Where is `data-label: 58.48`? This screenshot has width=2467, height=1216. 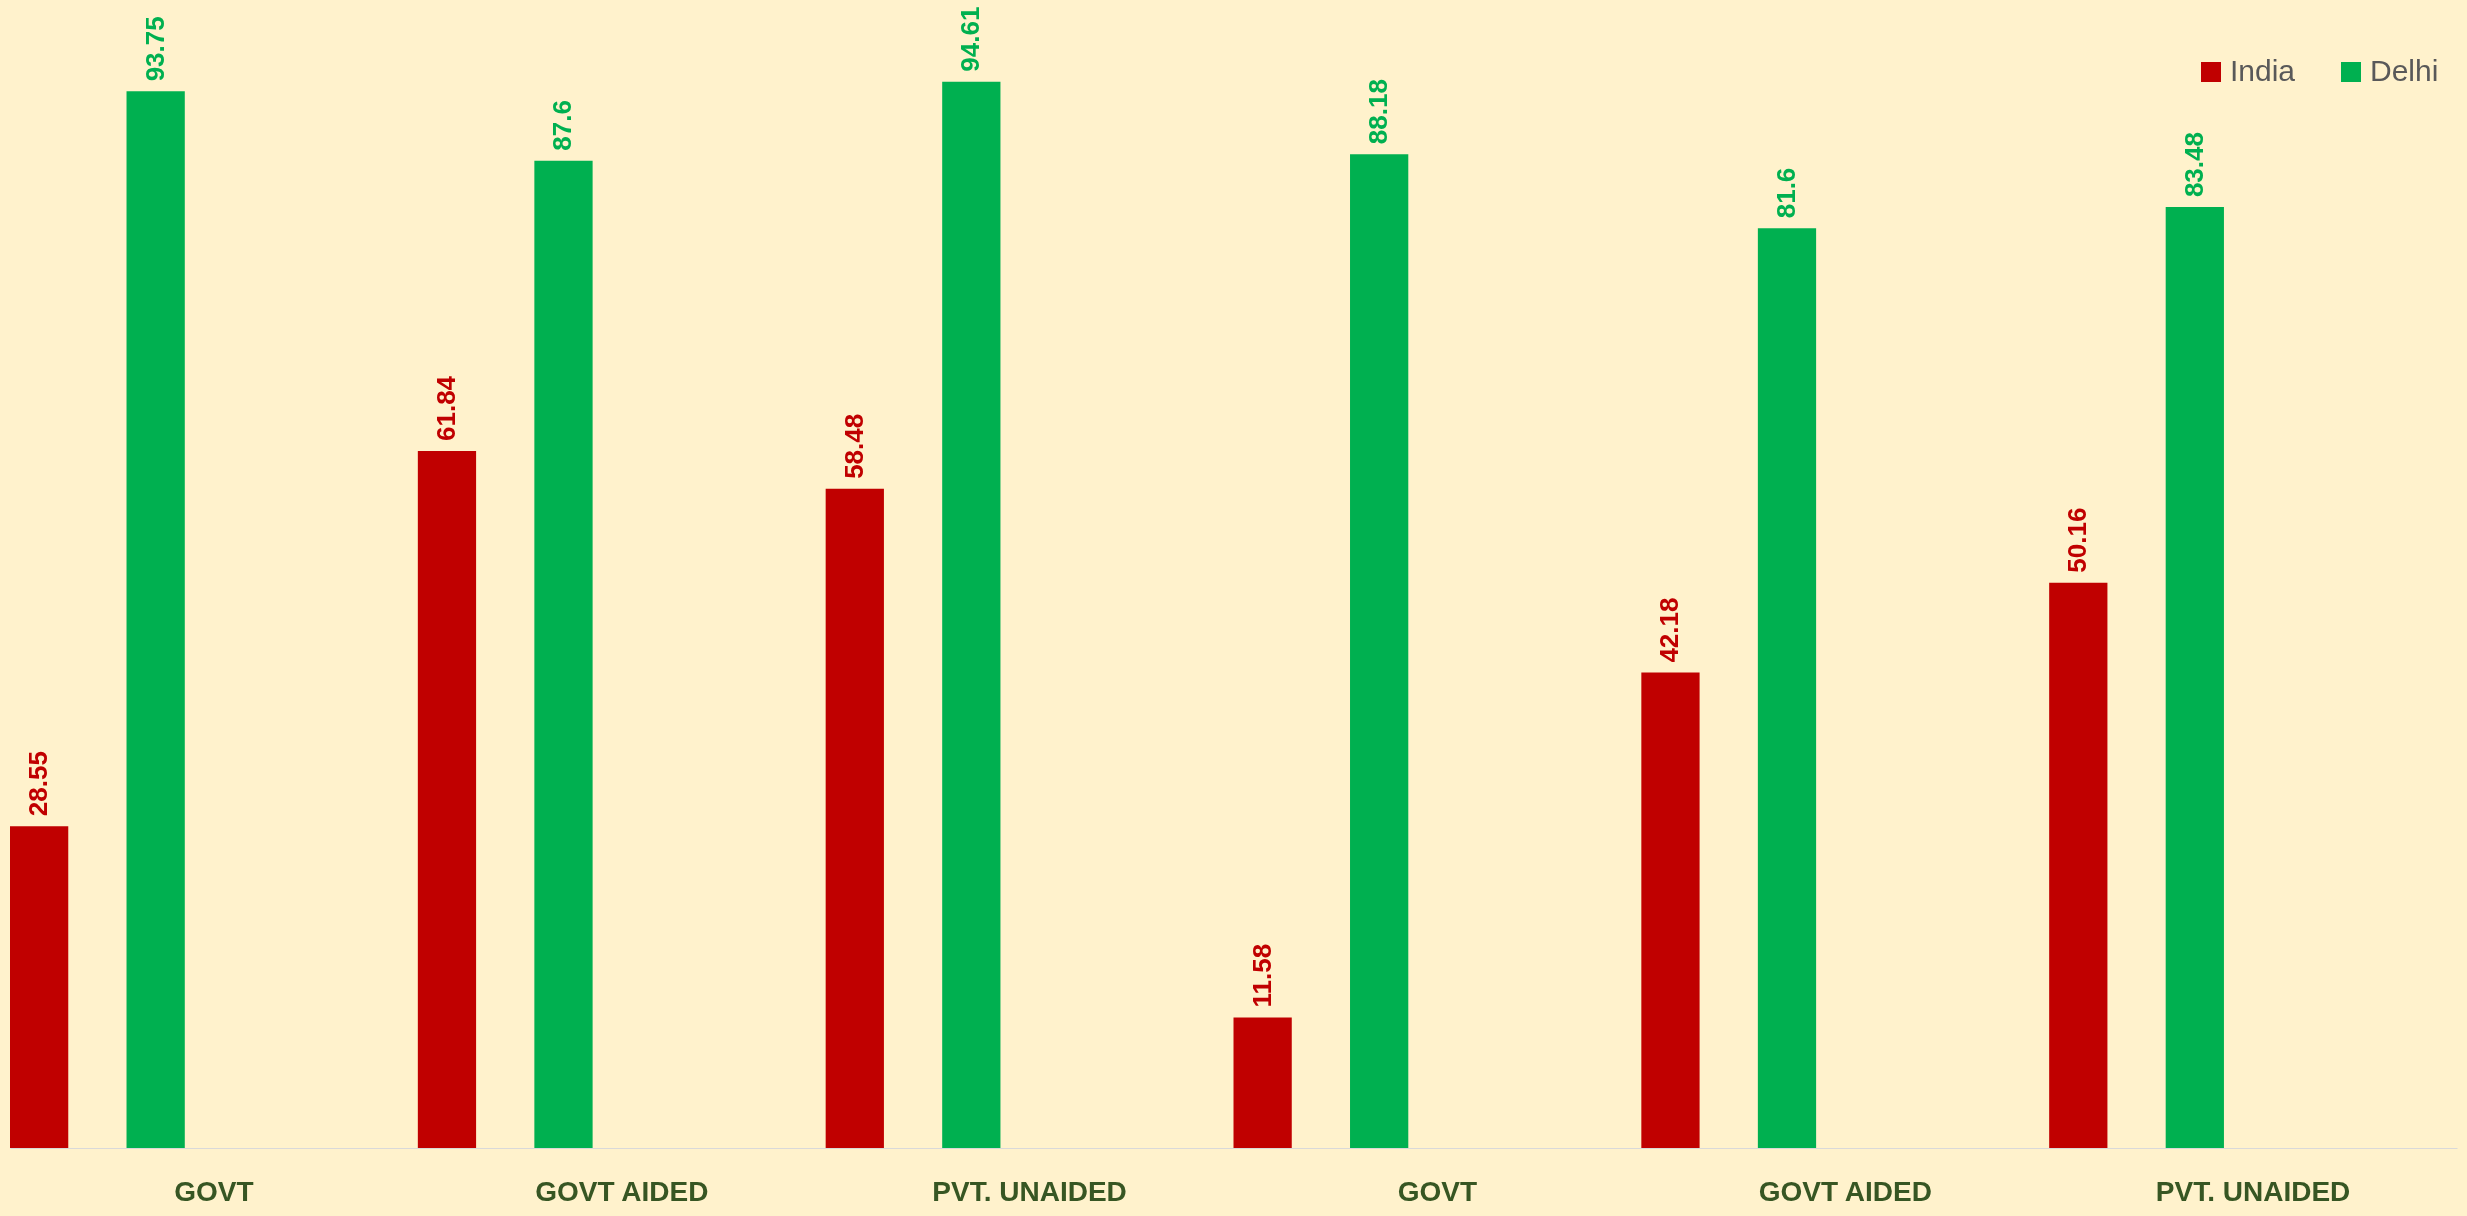
data-label: 58.48 is located at coordinates (853, 446).